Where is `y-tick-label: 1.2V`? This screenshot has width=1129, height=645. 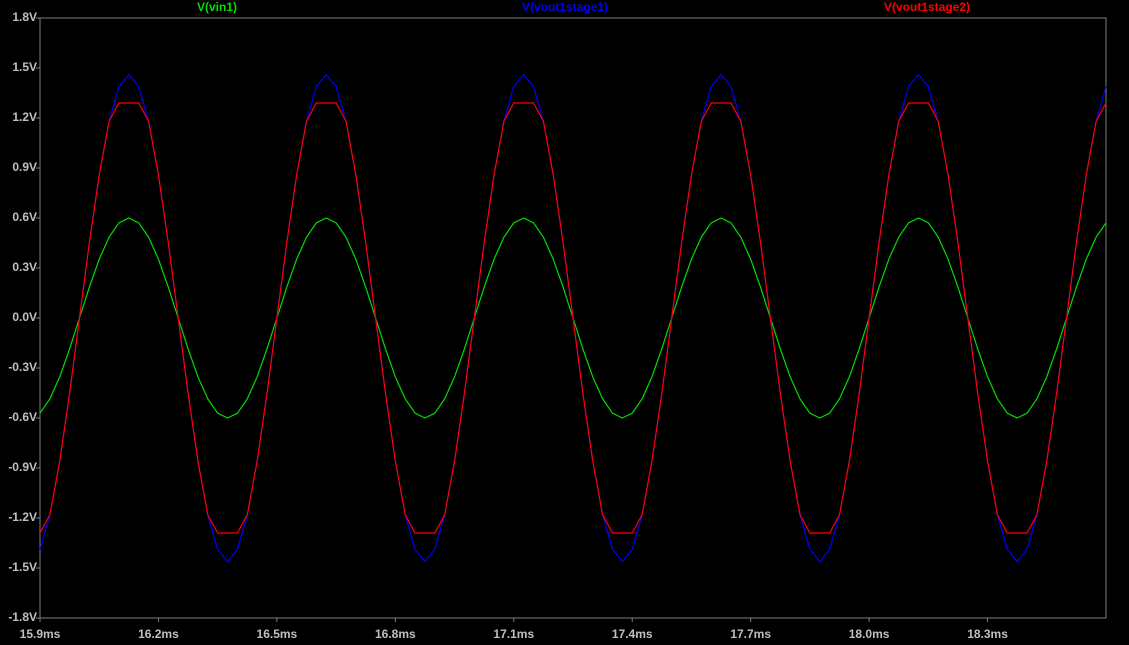 y-tick-label: 1.2V is located at coordinates (24, 117).